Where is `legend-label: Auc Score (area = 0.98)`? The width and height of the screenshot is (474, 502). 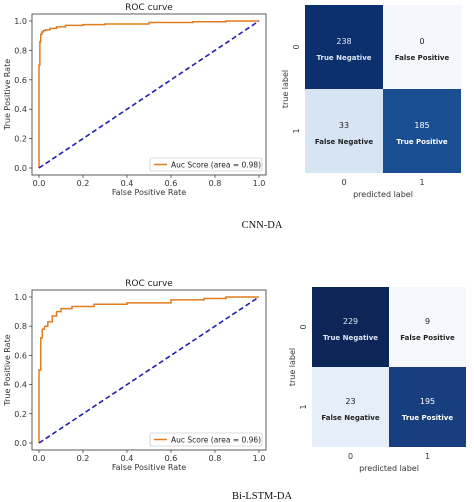 legend-label: Auc Score (area = 0.98) is located at coordinates (216, 164).